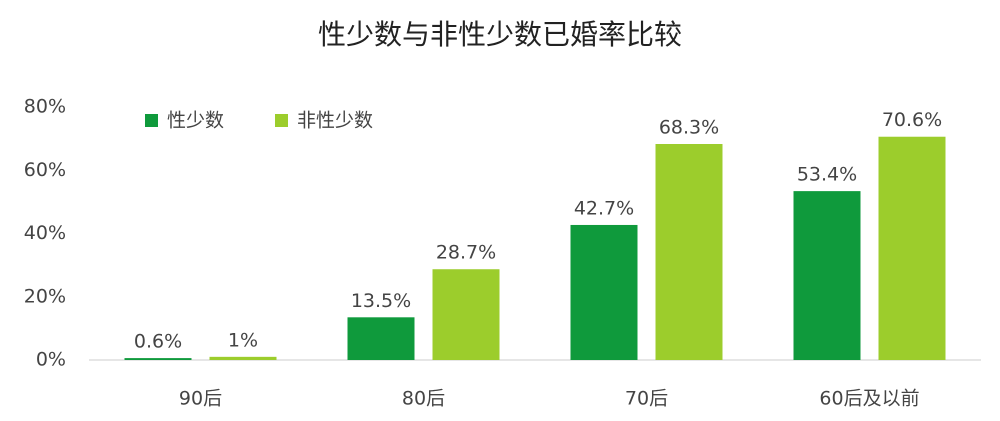 Image resolution: width=1000 pixels, height=421 pixels. Describe the element at coordinates (195, 121) in the screenshot. I see `legend-label: 性少数` at that location.